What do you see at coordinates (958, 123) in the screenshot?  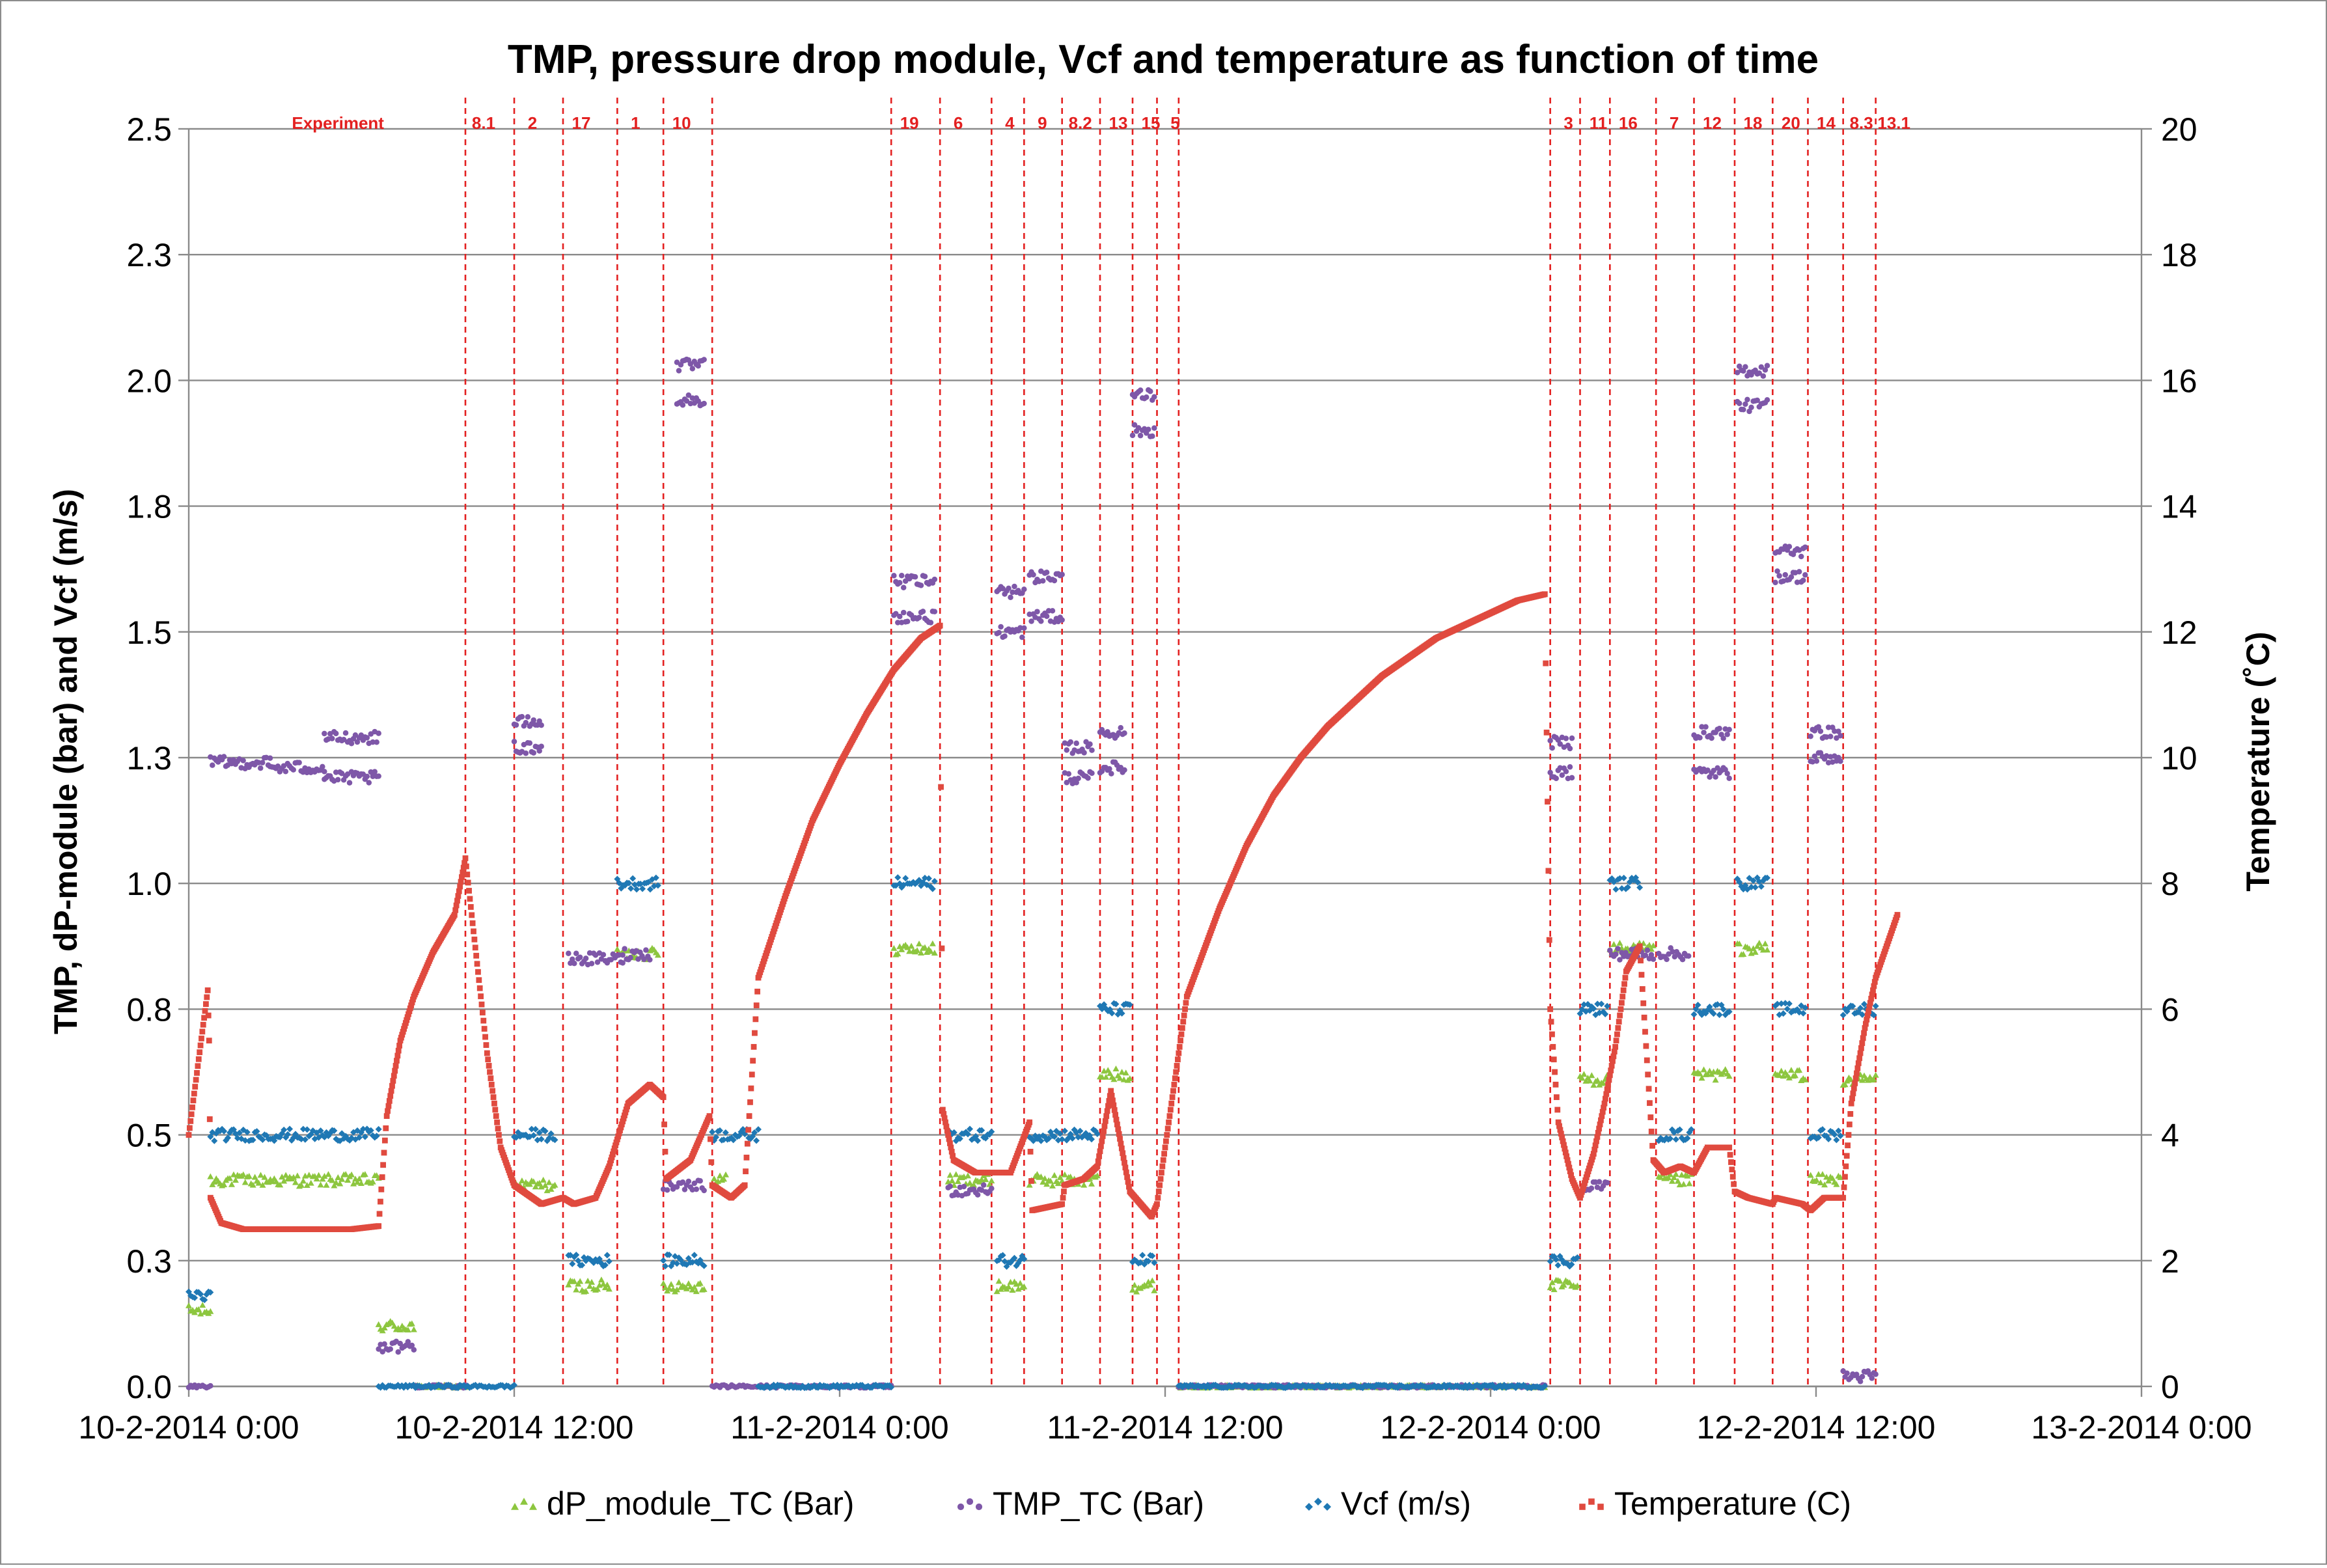 I see `experiment-marker-label: 6` at bounding box center [958, 123].